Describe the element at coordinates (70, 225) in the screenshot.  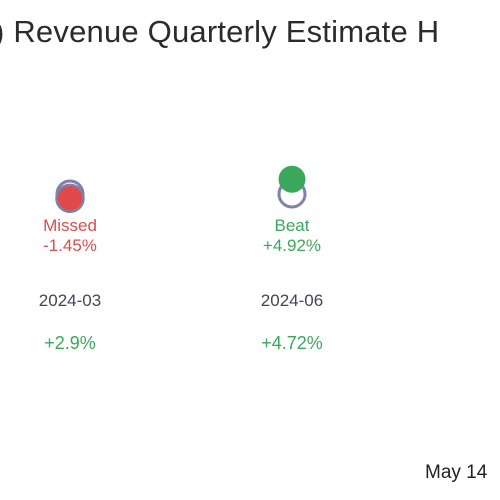
I see `status-label: Missed` at that location.